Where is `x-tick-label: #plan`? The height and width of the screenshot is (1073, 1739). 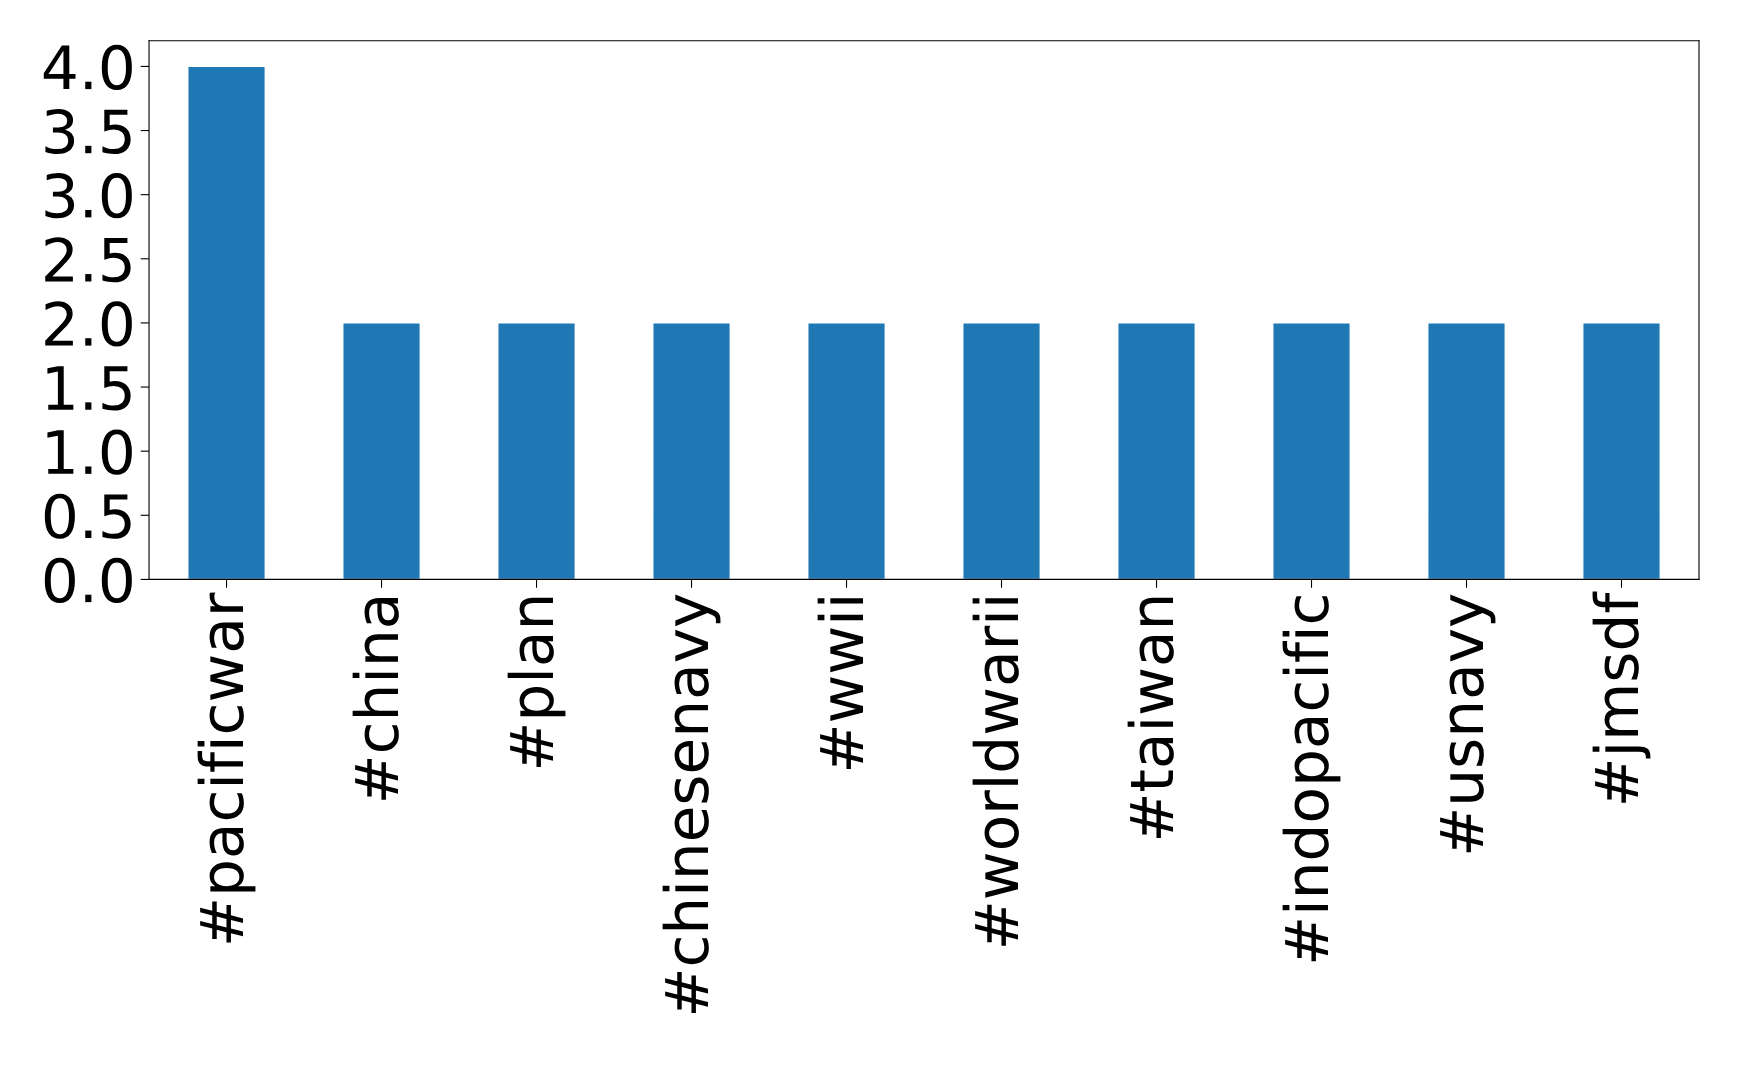
x-tick-label: #plan is located at coordinates (536, 682).